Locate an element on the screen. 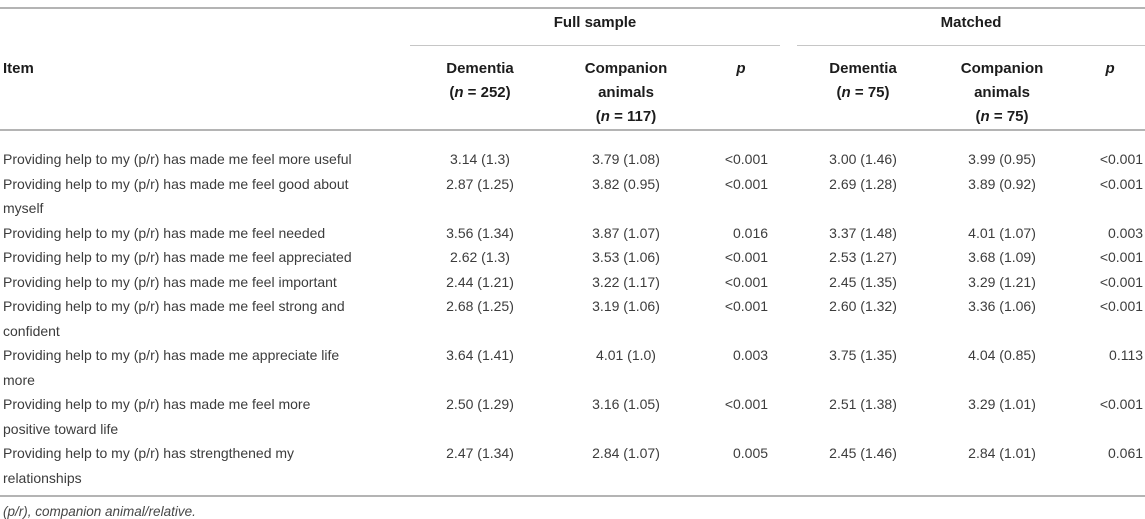  full-dementia-cell: 2.62 (1.3) is located at coordinates (480, 257).